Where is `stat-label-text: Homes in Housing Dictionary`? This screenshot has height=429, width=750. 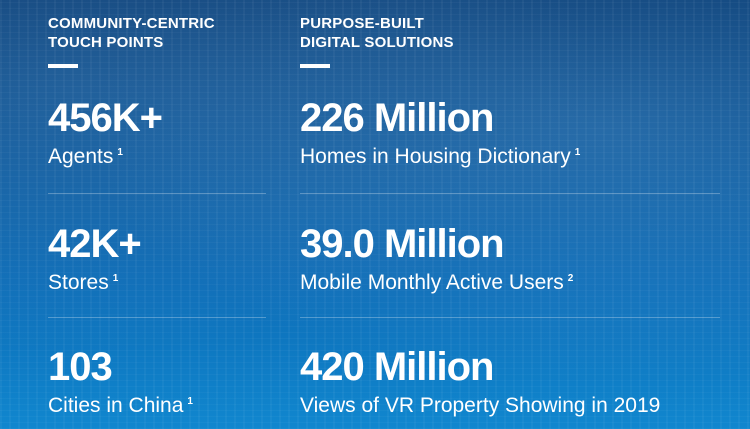 stat-label-text: Homes in Housing Dictionary is located at coordinates (435, 156).